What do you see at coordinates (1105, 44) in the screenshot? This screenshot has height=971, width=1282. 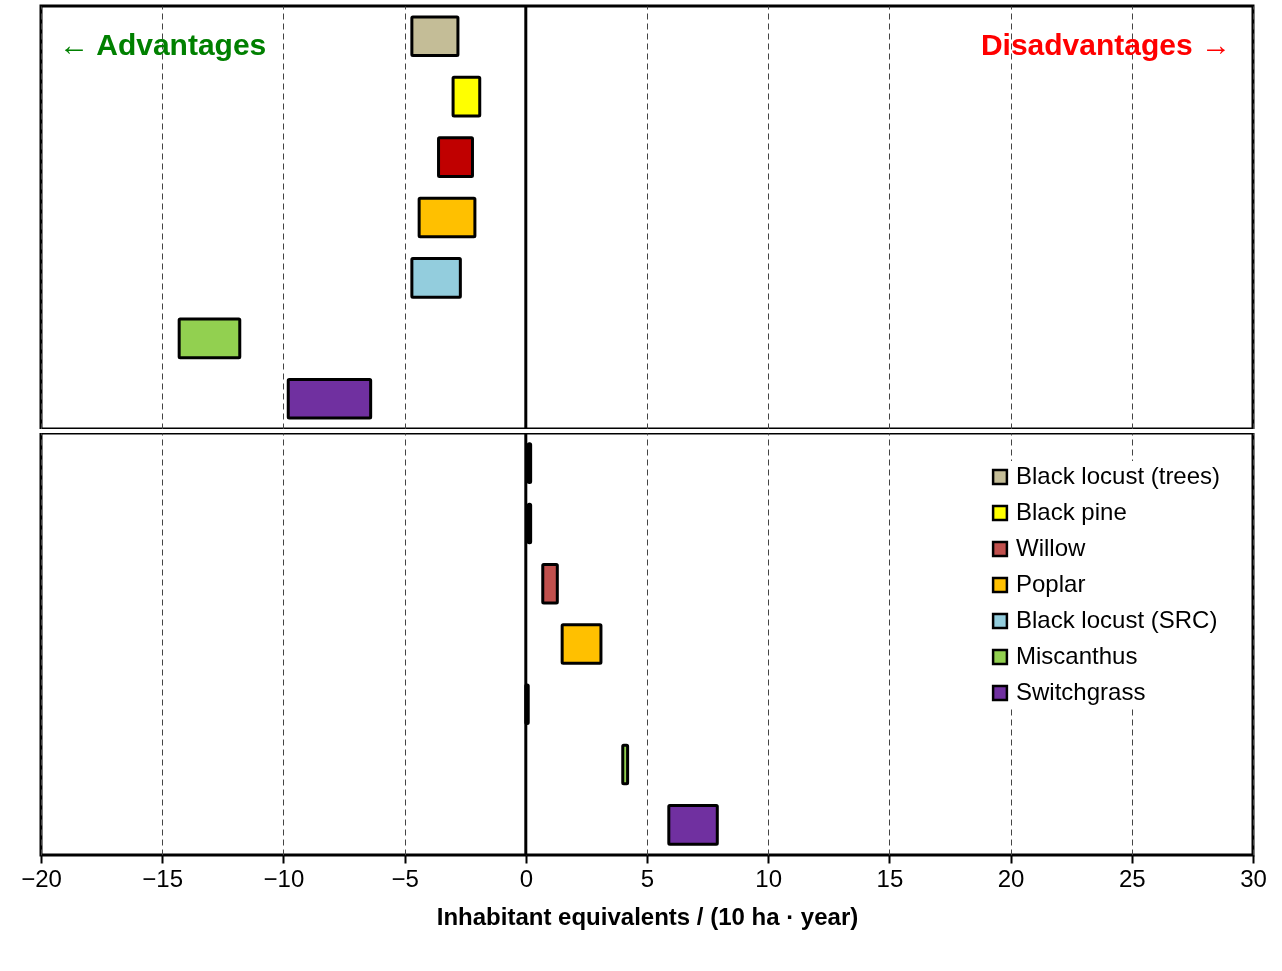 I see `annotation: Disadvantages →` at bounding box center [1105, 44].